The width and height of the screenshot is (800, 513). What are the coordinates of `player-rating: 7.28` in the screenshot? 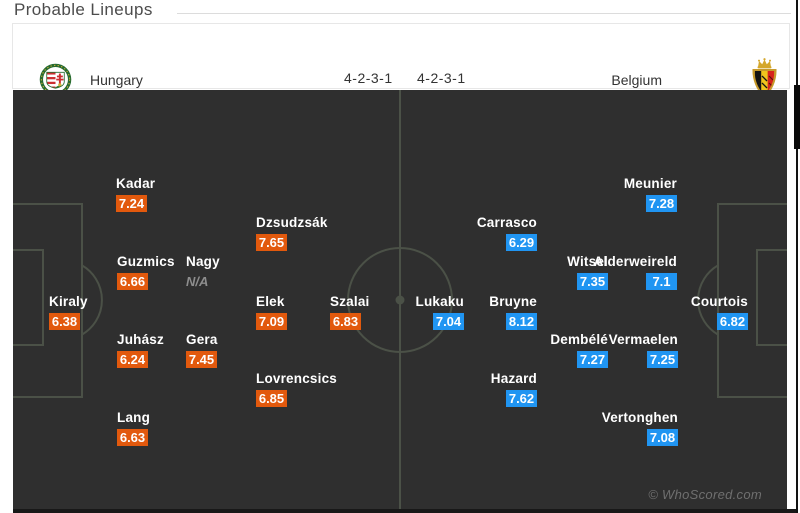 It's located at (661, 203).